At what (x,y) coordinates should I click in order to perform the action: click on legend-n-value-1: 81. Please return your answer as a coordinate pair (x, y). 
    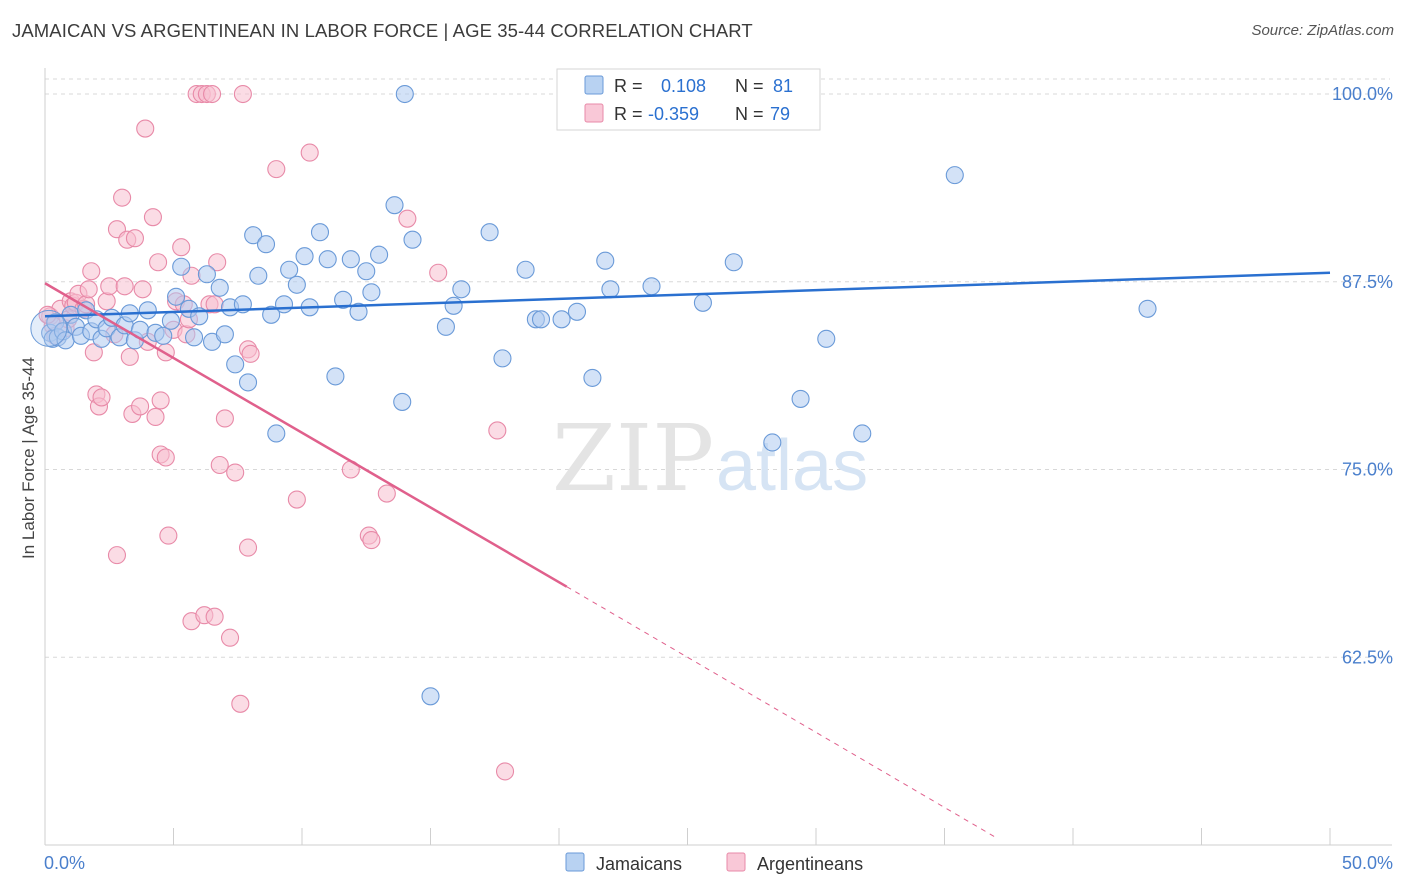
    Looking at the image, I should click on (783, 86).